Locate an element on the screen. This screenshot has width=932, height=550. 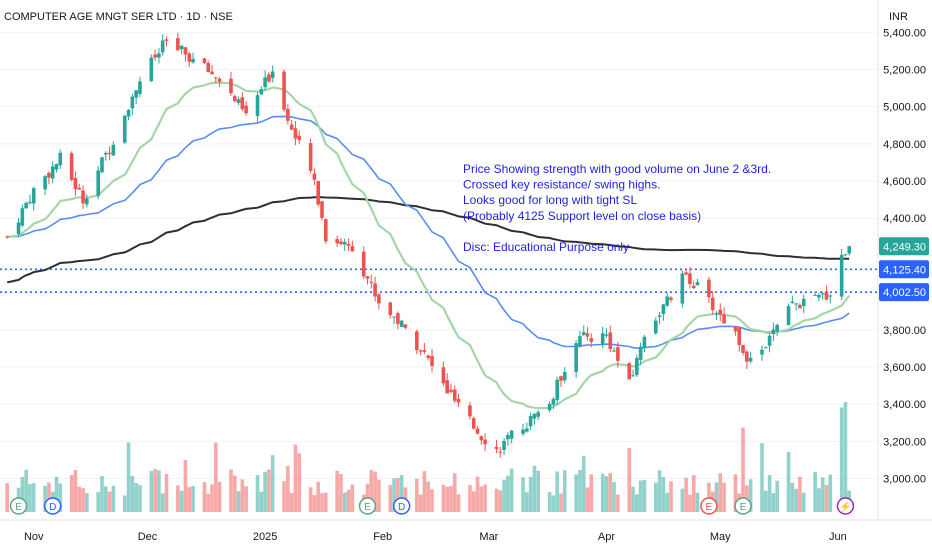
y-tick-label: 4,800.00 is located at coordinates (904, 145).